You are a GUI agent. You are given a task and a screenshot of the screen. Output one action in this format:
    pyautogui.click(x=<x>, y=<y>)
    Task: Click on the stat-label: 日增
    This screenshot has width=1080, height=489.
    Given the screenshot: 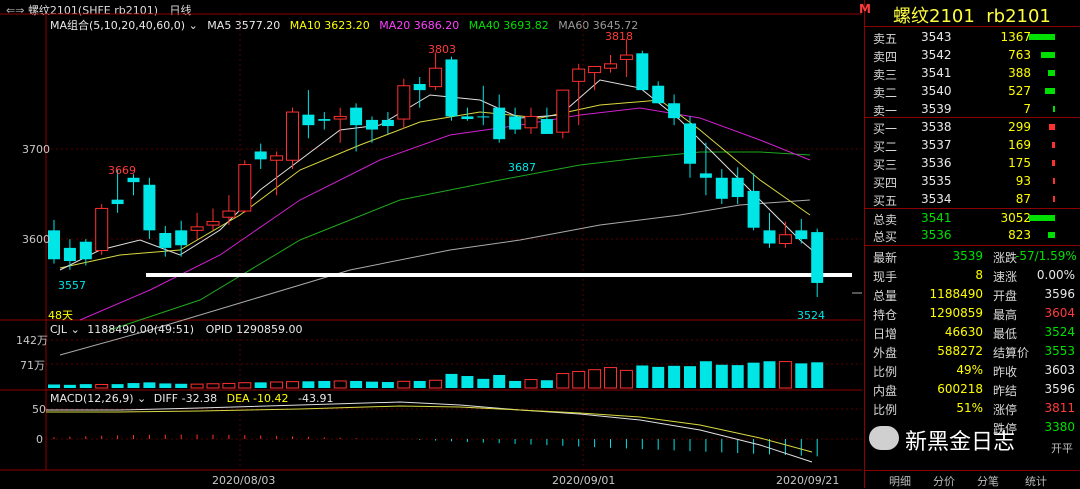 What is the action you would take?
    pyautogui.click(x=885, y=334)
    